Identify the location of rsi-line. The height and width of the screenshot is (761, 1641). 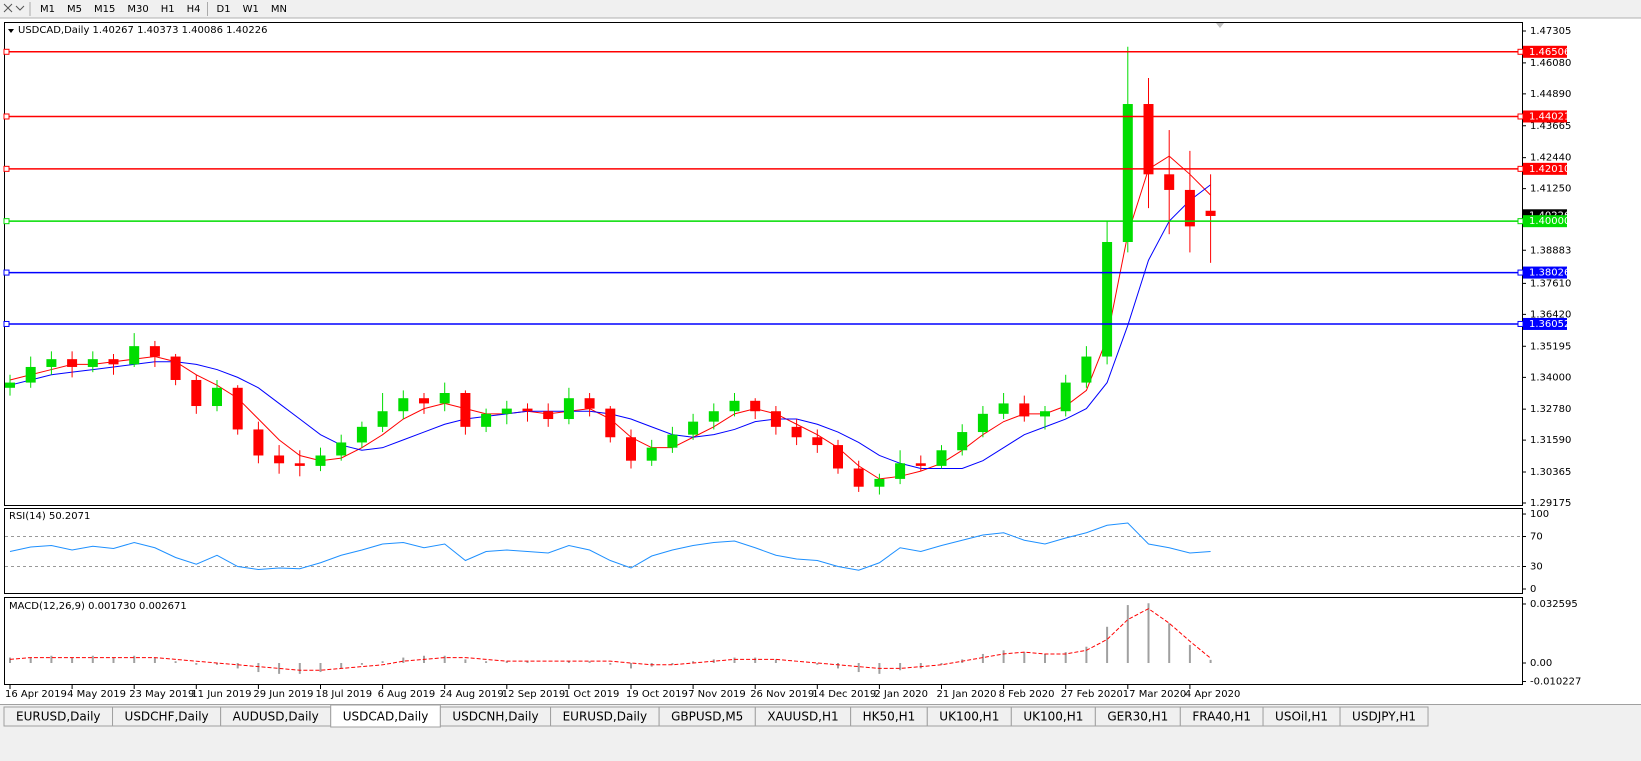
(610, 546).